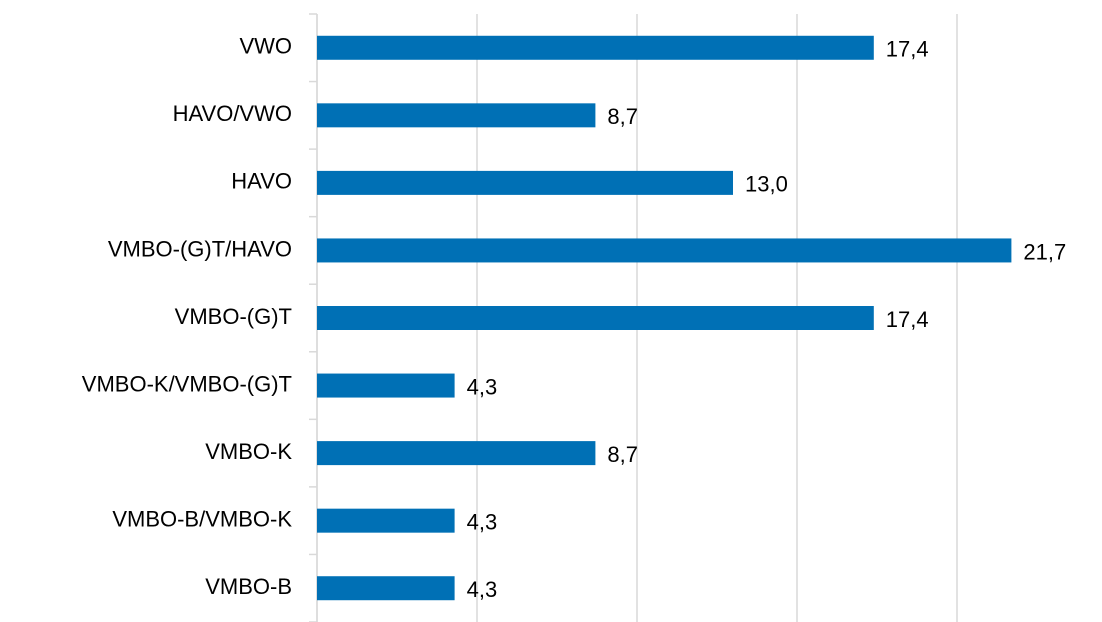  What do you see at coordinates (1044, 251) in the screenshot?
I see `value-label: 21,7` at bounding box center [1044, 251].